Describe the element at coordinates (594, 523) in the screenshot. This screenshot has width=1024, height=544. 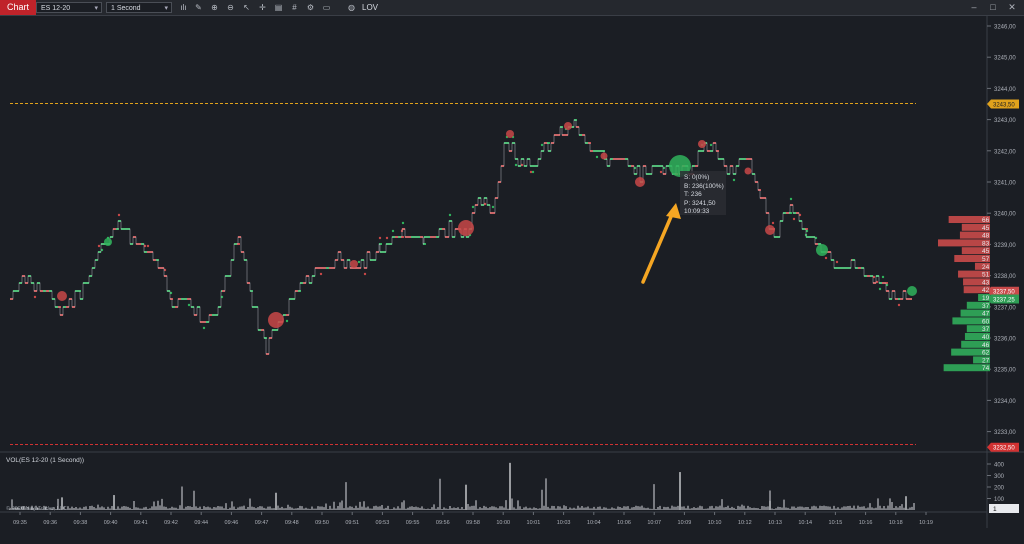
I see `time-tick-label: 10:04` at that location.